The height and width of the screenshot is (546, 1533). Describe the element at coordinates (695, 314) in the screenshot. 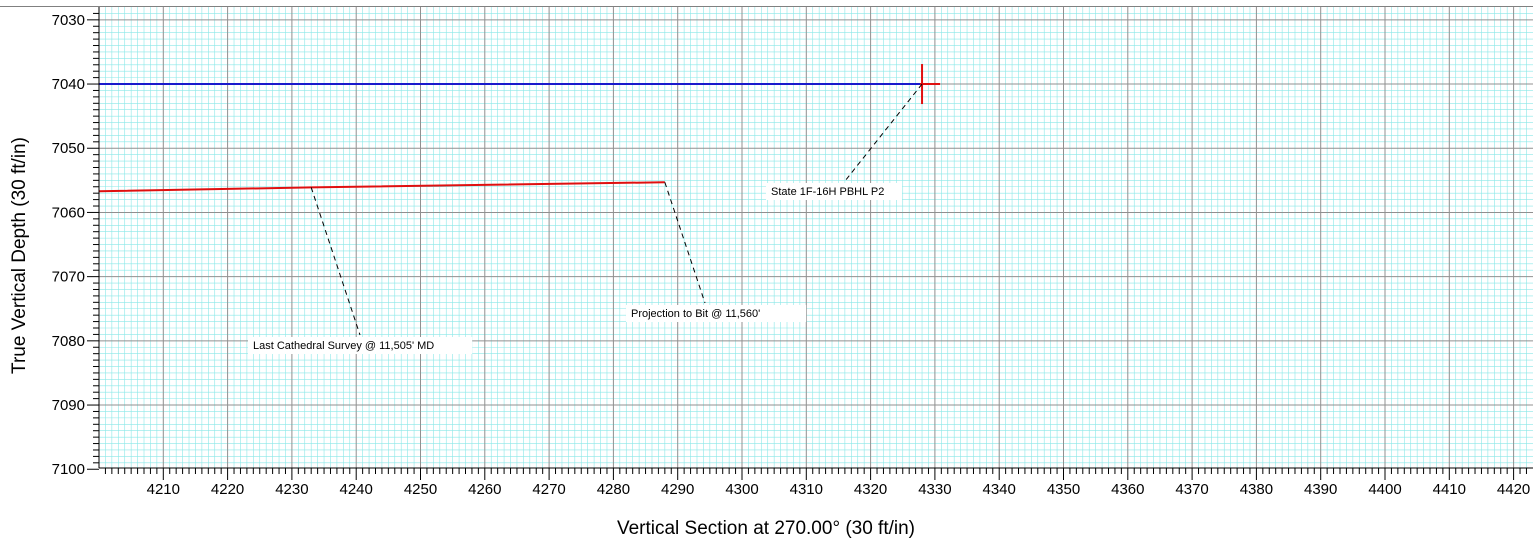

I see `annotation-projection-label: Projection to Bit @ 11,560'` at that location.